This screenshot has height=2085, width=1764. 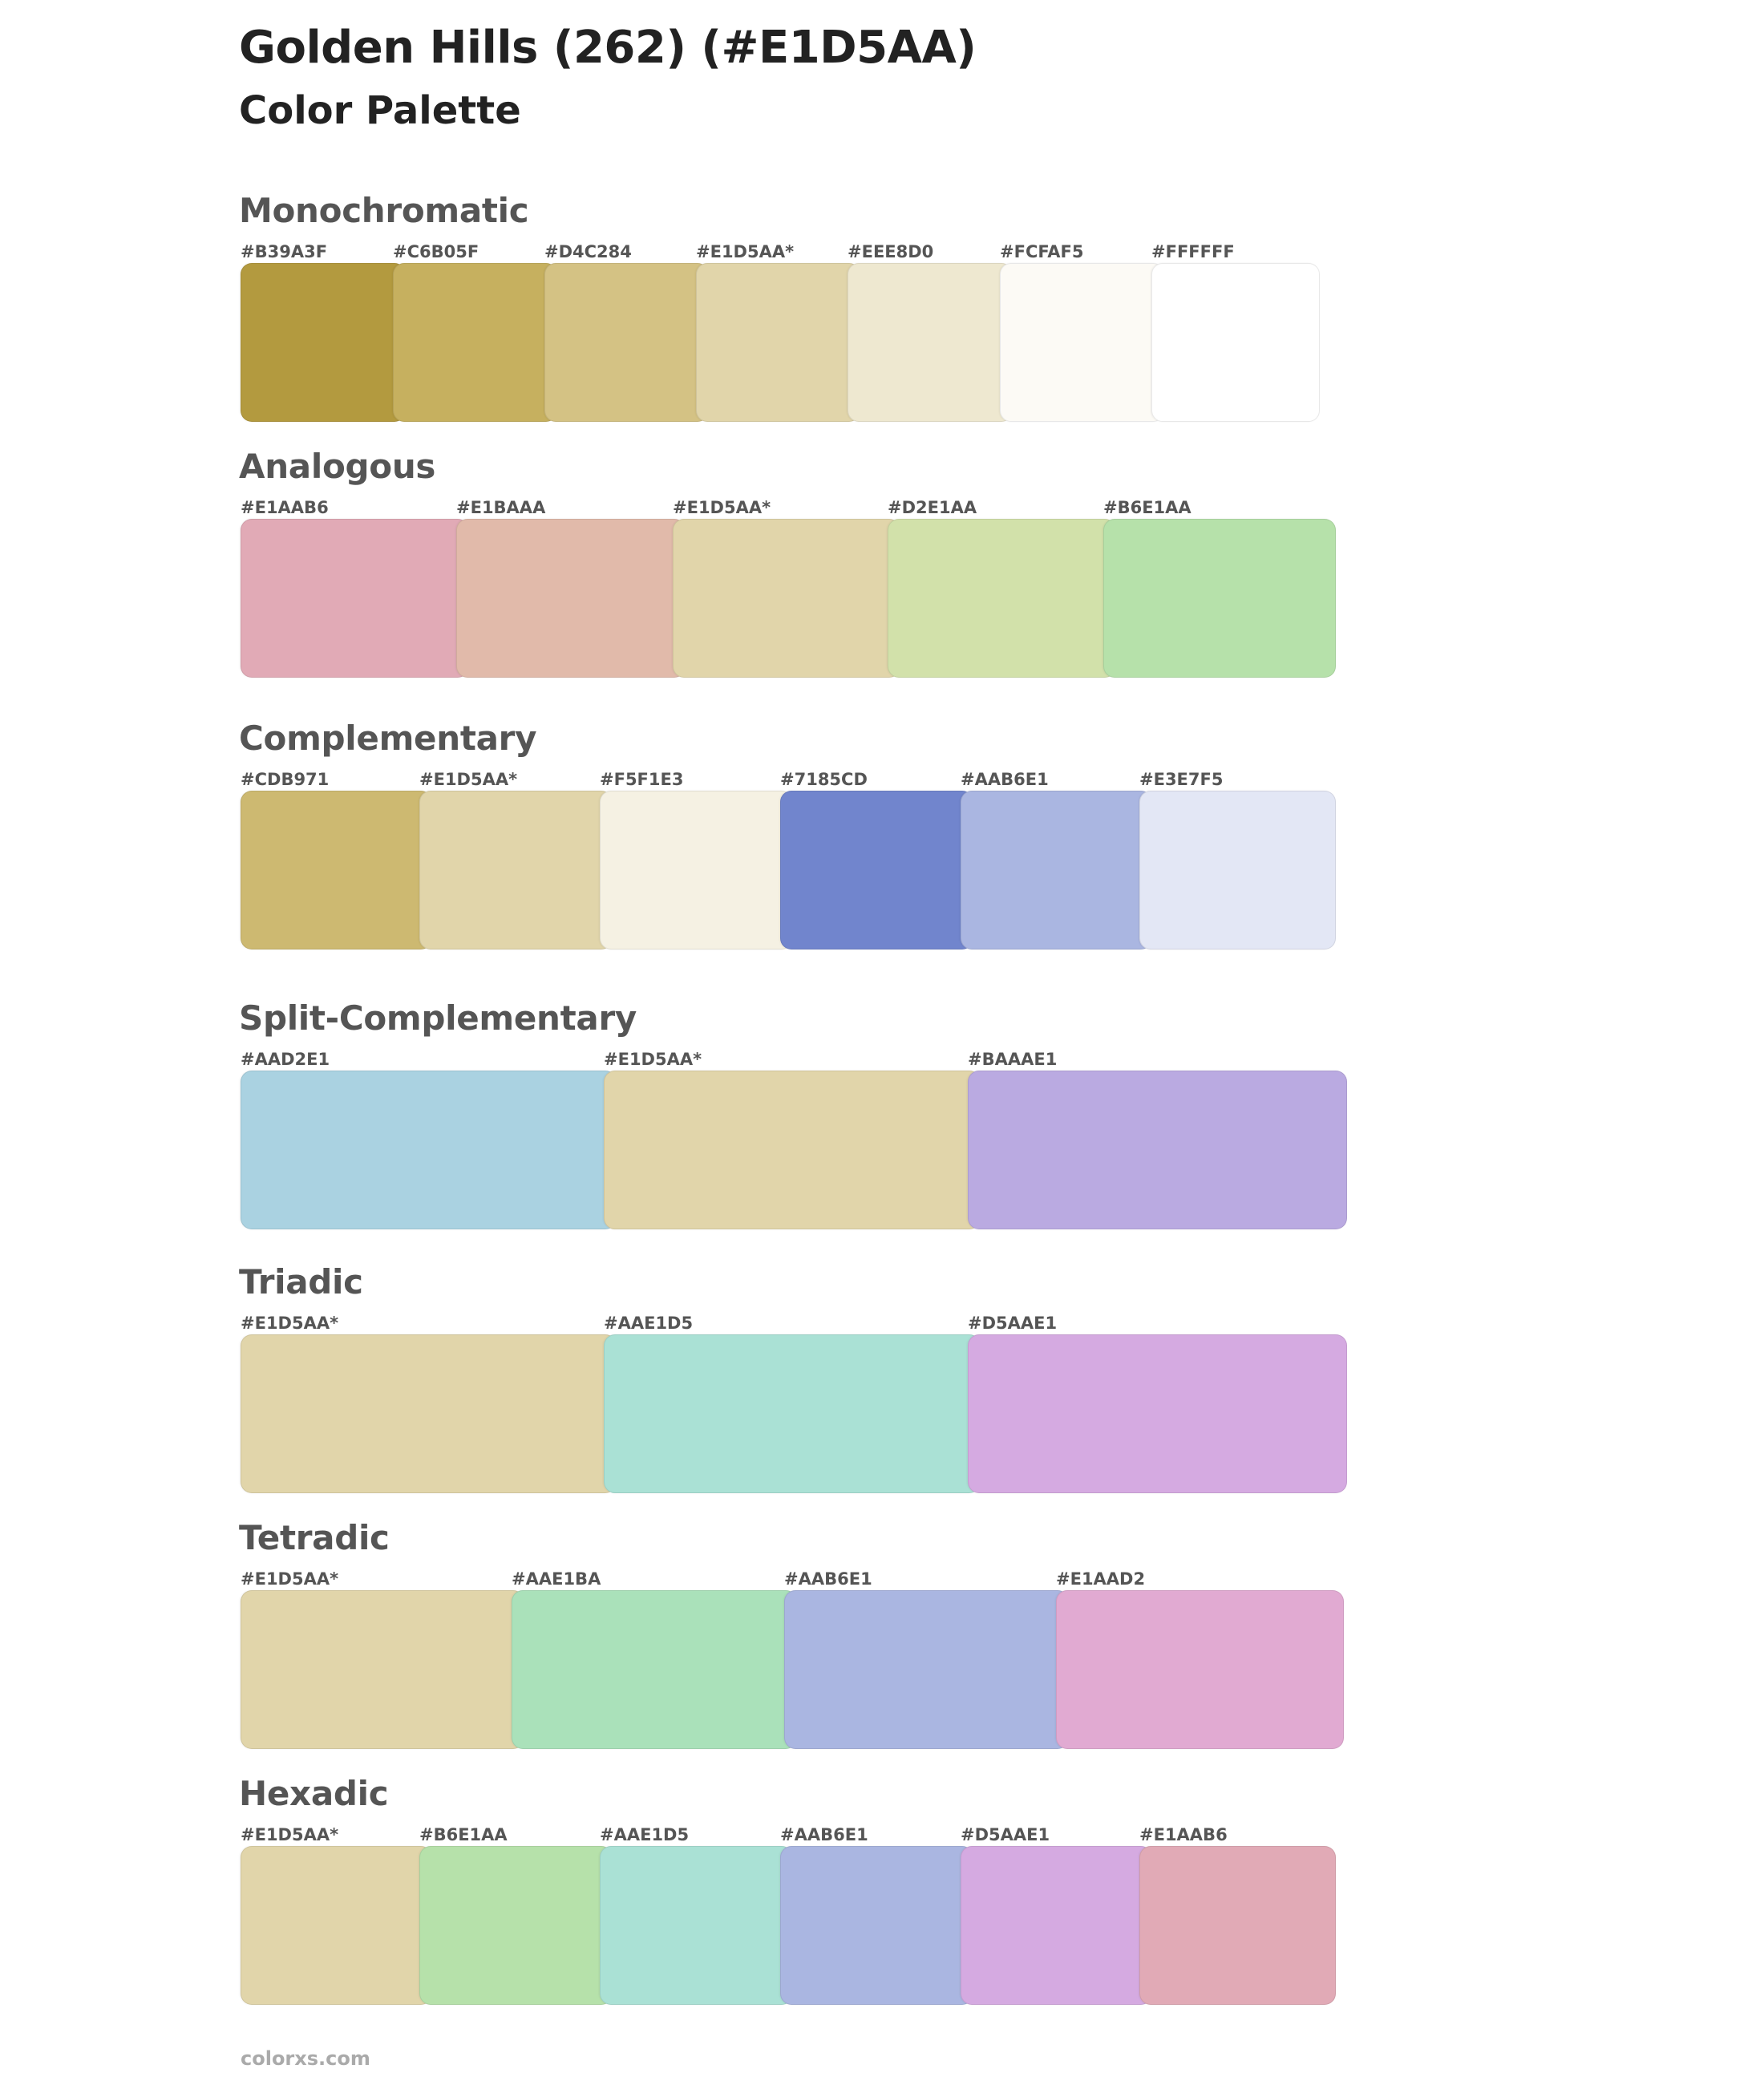 What do you see at coordinates (285, 1059) in the screenshot?
I see `swatch-label: #AAD2E1` at bounding box center [285, 1059].